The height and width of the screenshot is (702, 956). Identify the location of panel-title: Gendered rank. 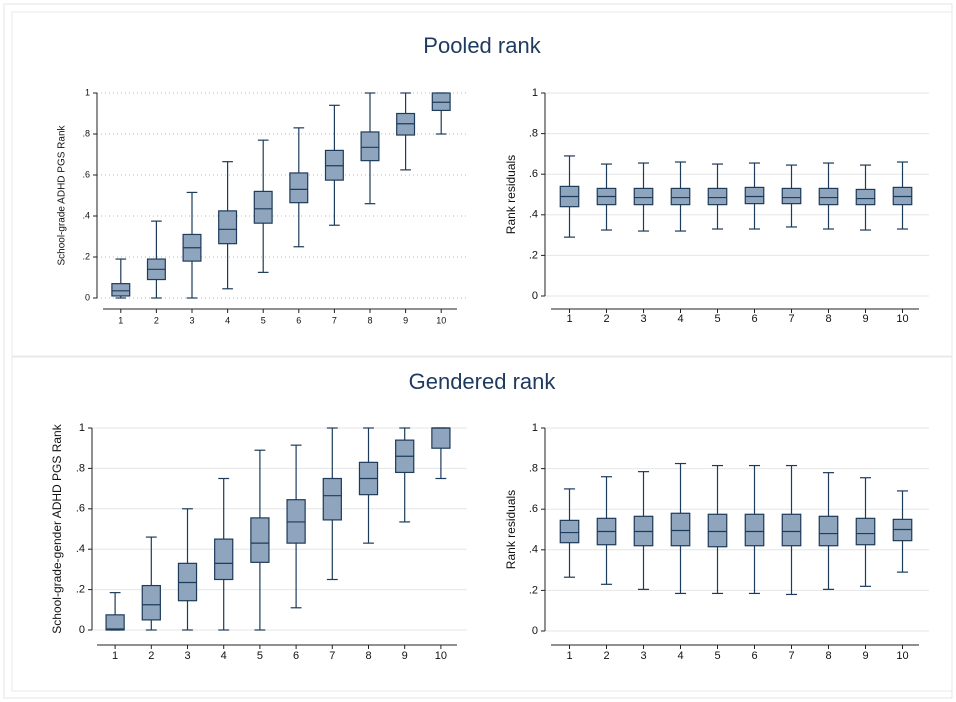
(483, 381).